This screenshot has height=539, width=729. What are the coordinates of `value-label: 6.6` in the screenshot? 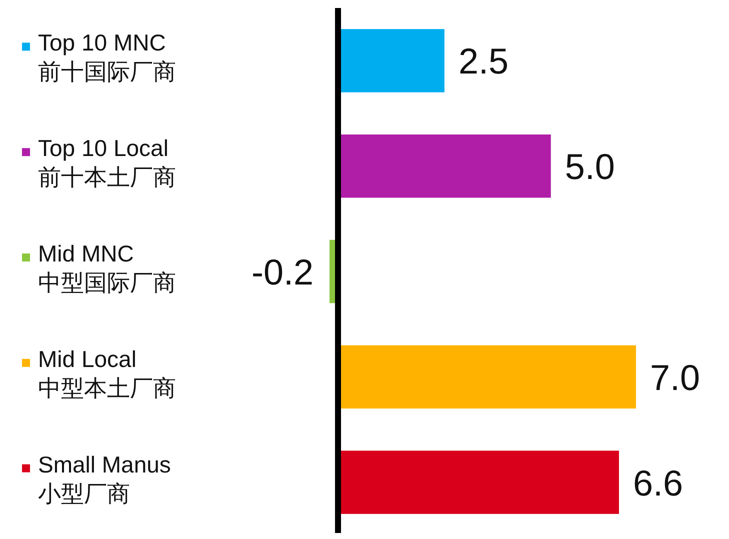 It's located at (658, 483).